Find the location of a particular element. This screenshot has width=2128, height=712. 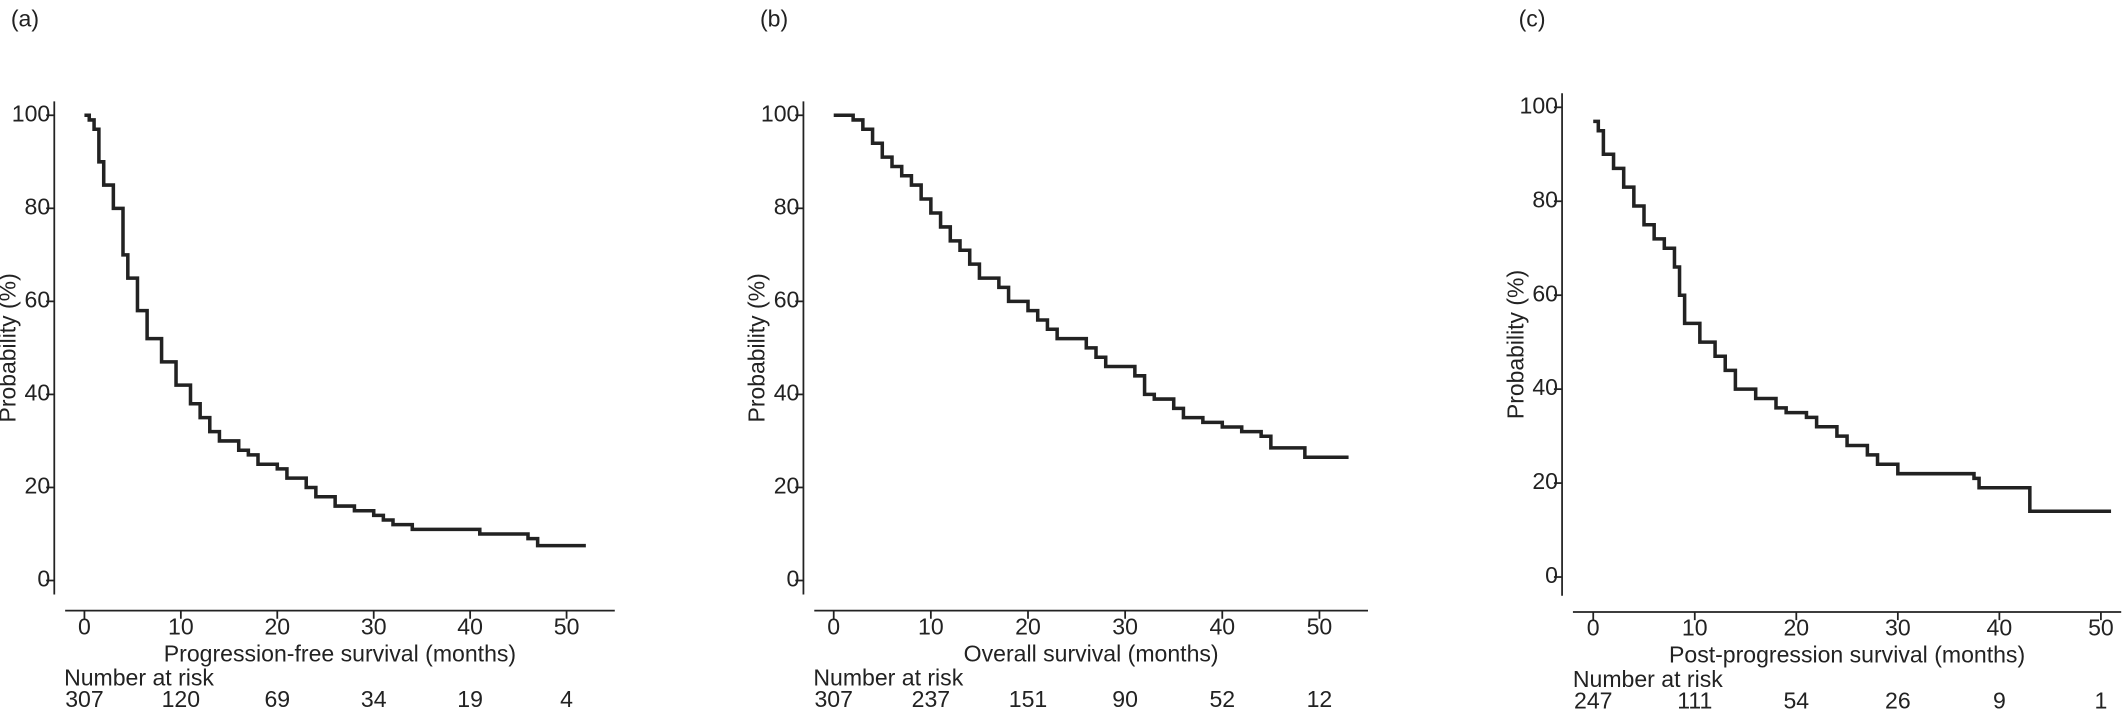

at-risk-count: 69 is located at coordinates (277, 699).